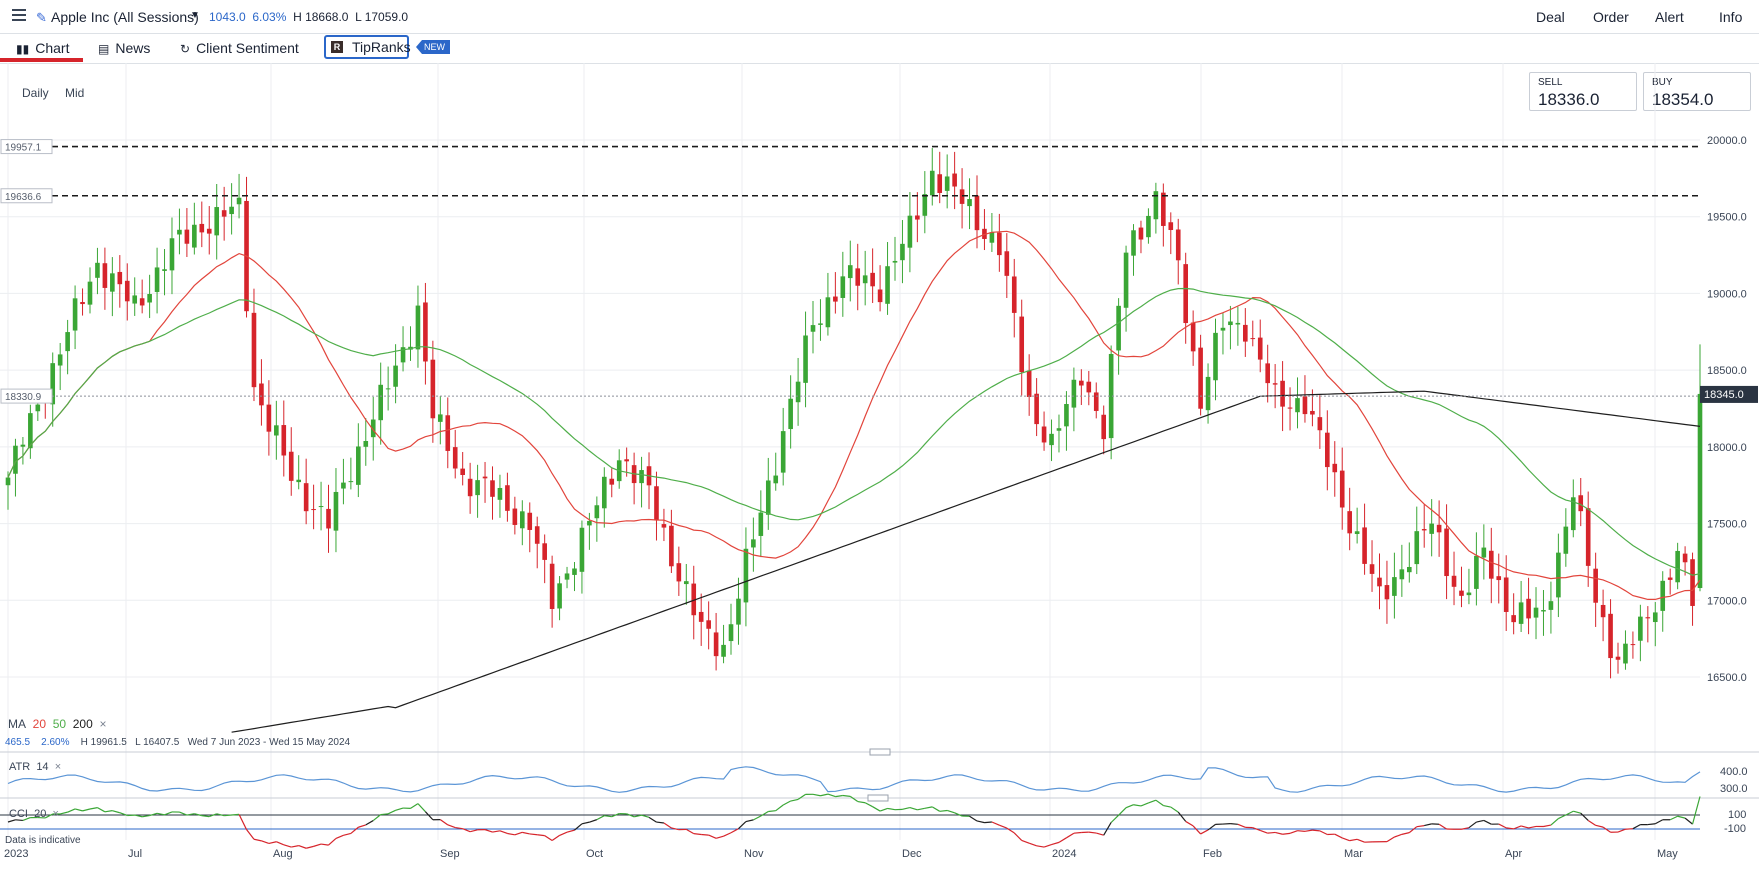 Image resolution: width=1759 pixels, height=870 pixels. What do you see at coordinates (1731, 17) in the screenshot?
I see `info-button: Info` at bounding box center [1731, 17].